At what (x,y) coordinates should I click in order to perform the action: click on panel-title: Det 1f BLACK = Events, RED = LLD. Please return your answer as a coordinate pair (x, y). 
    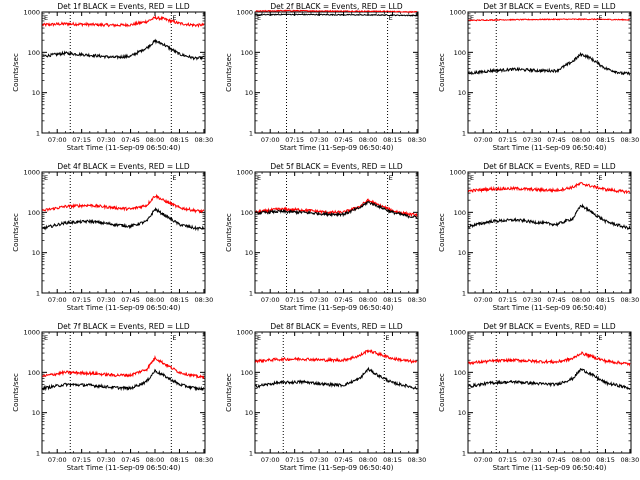
    Looking at the image, I should click on (123, 6).